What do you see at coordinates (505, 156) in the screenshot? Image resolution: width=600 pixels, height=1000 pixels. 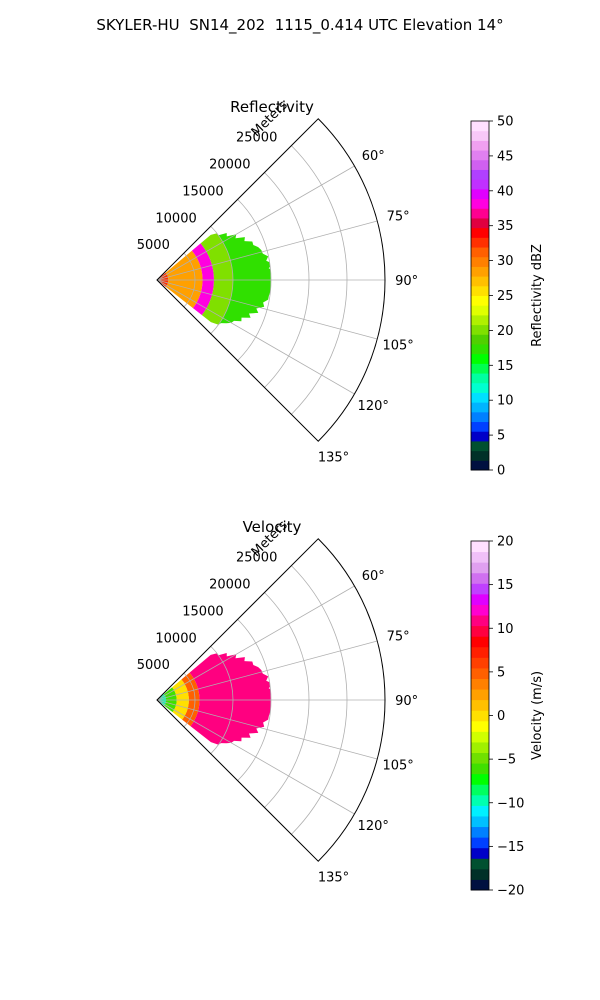 I see `colorbar-tick-label: 45` at bounding box center [505, 156].